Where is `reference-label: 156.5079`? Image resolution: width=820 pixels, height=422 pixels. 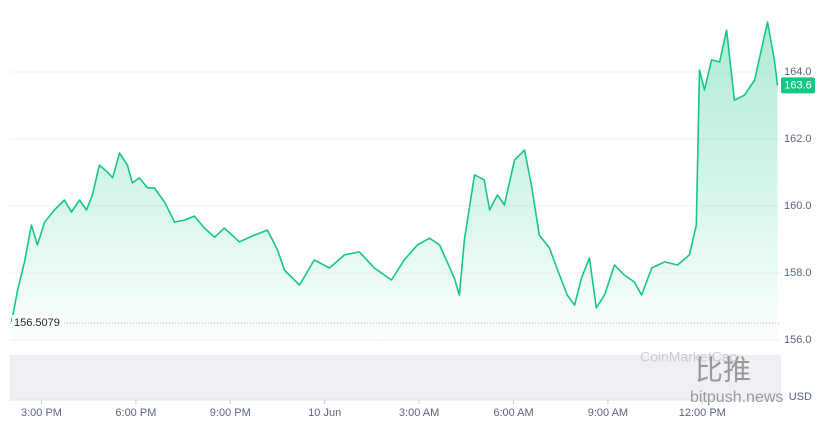
reference-label: 156.5079 is located at coordinates (37, 323).